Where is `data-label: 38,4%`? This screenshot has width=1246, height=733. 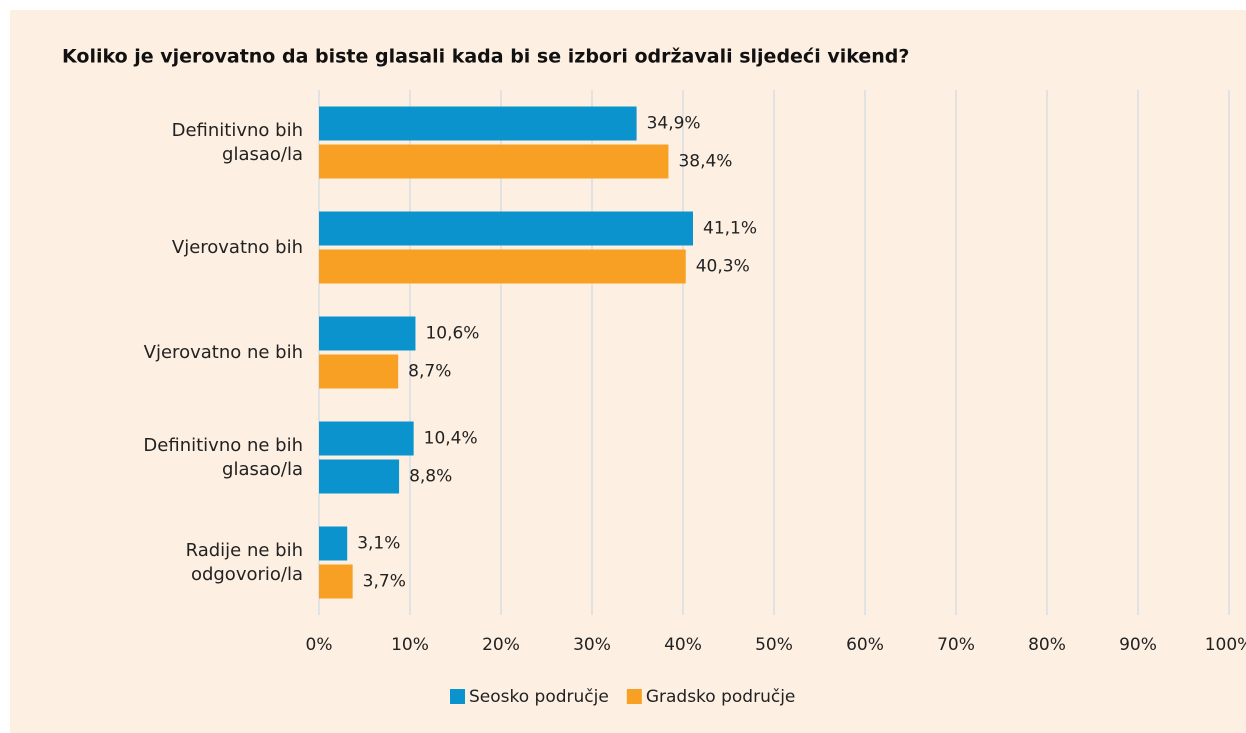
data-label: 38,4% is located at coordinates (705, 162).